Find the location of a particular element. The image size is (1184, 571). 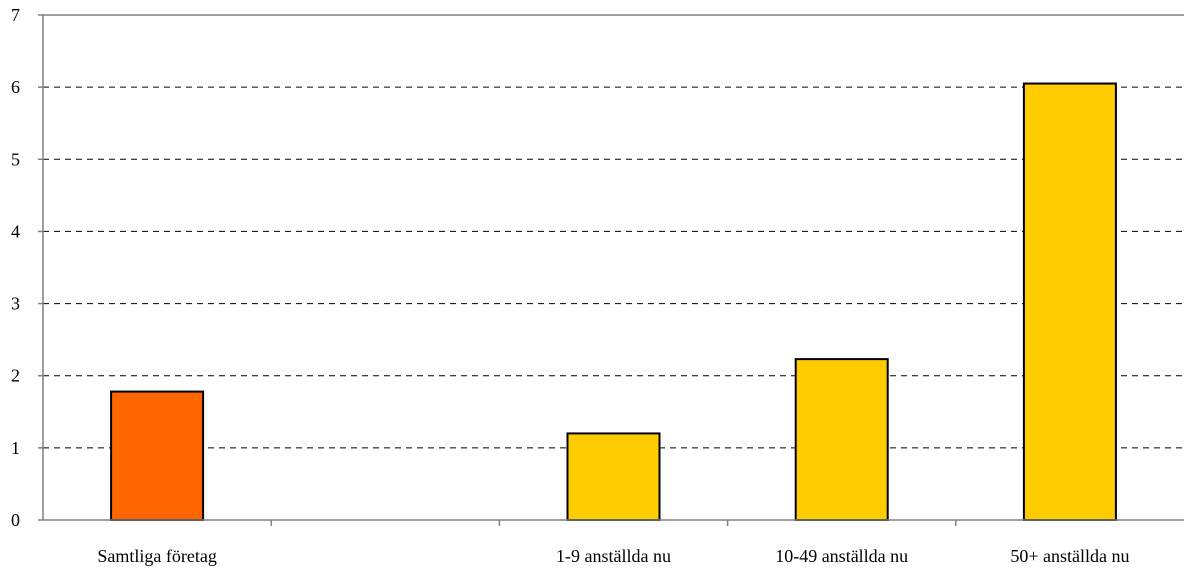

x-category-label-4: 10-49 anställda nu is located at coordinates (841, 556).